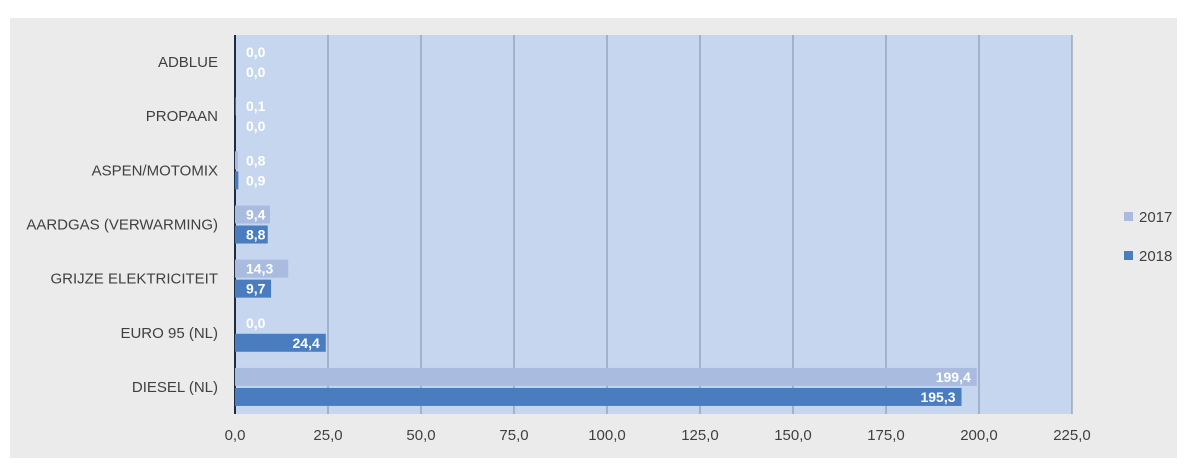 The height and width of the screenshot is (464, 1187). Describe the element at coordinates (188, 62) in the screenshot. I see `category-label: ADBLUE` at that location.